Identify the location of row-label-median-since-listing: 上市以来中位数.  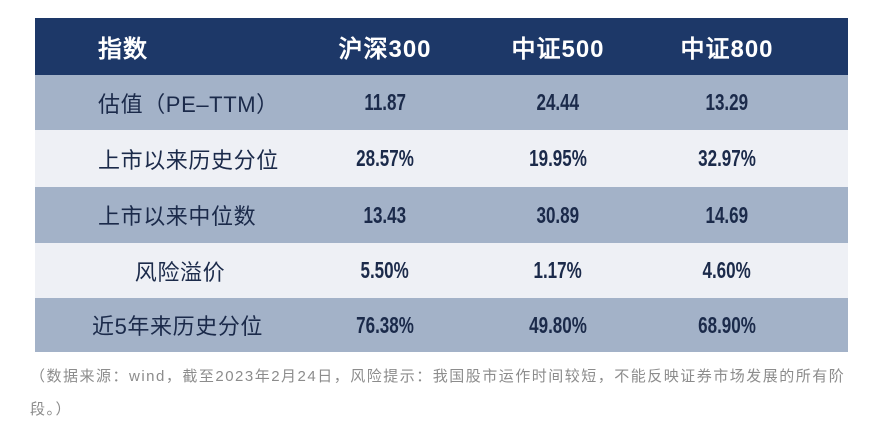
(177, 216).